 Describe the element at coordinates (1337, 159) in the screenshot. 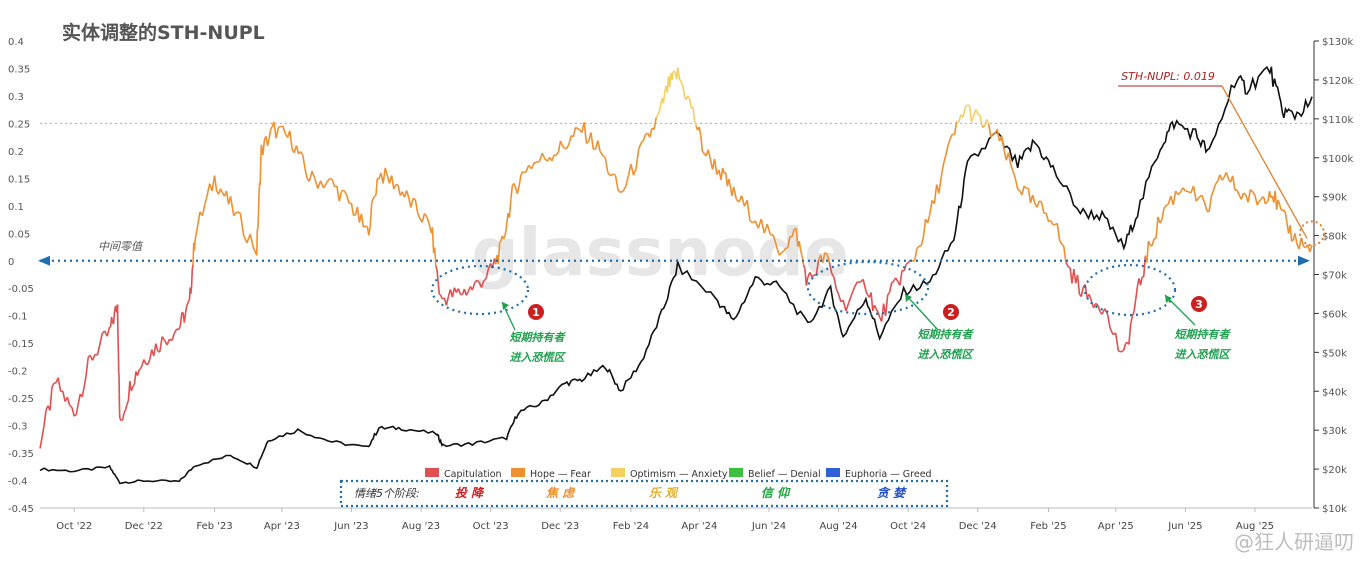

I see `y-right-tick-label: $100k` at that location.